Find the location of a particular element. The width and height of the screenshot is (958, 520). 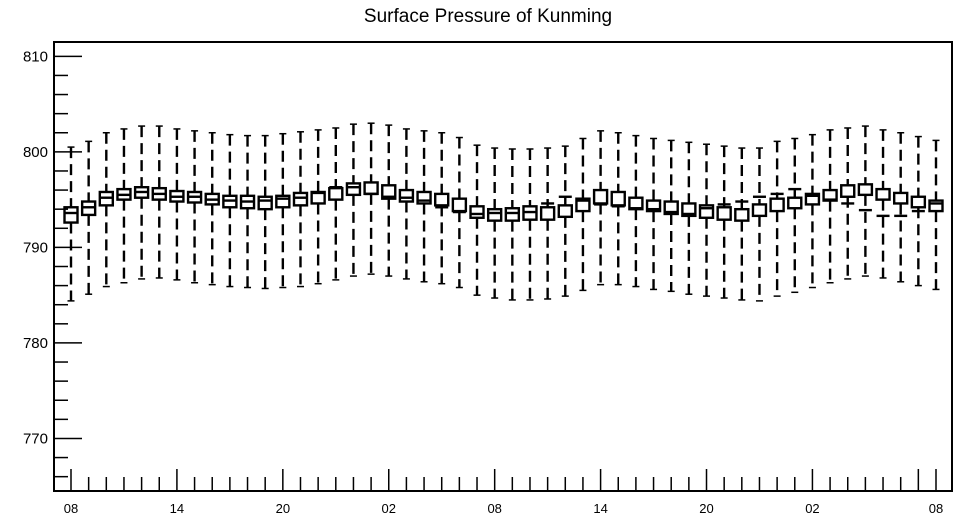

y-tick-label-2: 790 is located at coordinates (35, 247).